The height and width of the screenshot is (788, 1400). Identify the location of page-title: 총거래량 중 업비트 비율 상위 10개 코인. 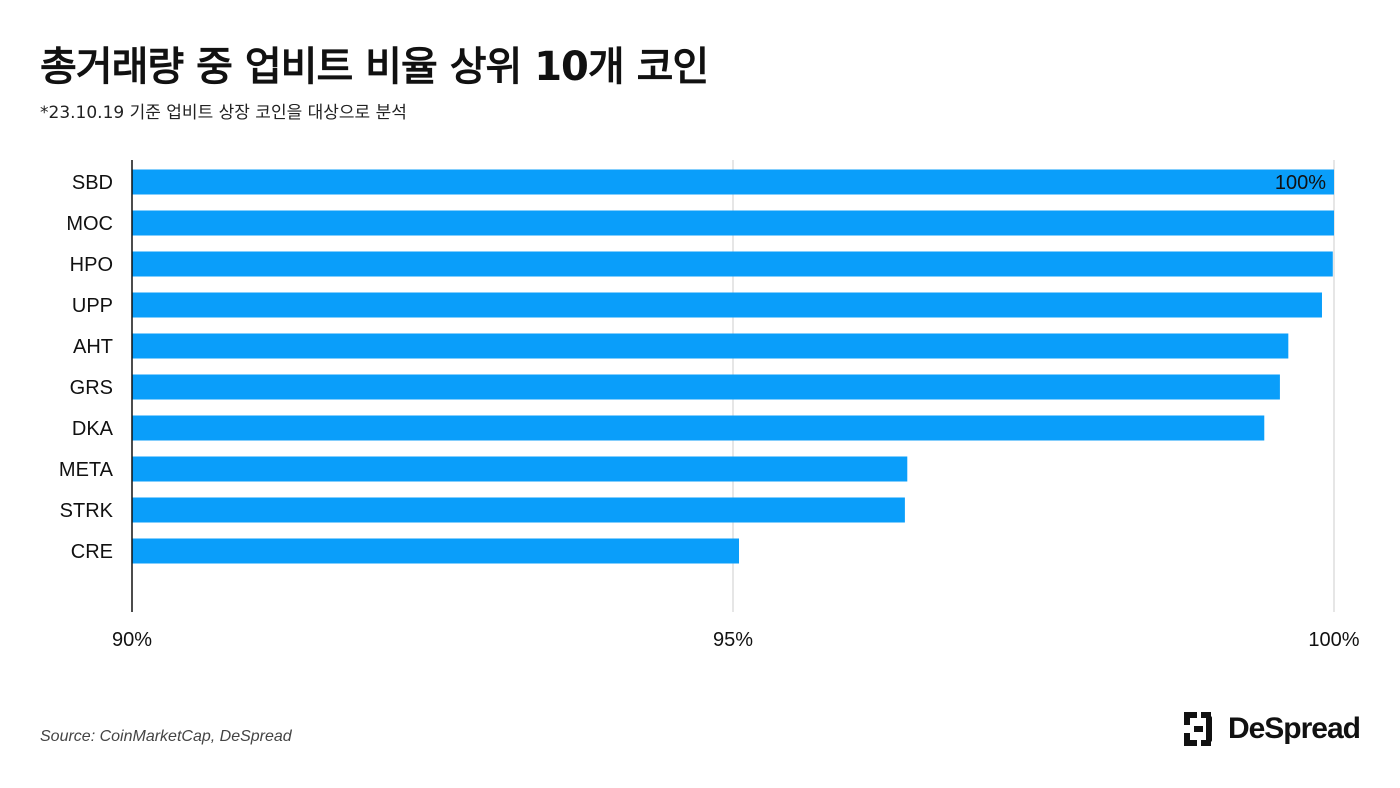
(374, 67).